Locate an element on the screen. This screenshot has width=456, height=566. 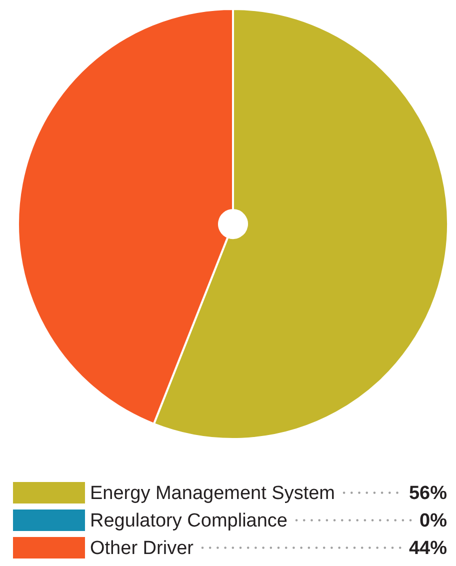
legend-label: Other Driver is located at coordinates (142, 548).